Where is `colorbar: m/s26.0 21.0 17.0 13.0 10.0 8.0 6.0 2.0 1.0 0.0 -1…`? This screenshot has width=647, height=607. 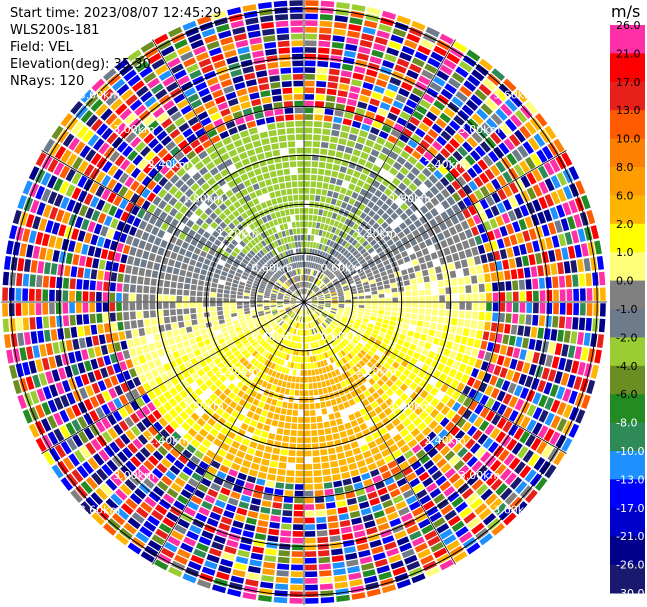 colorbar: m/s26.0 21.0 17.0 13.0 10.0 8.0 6.0 2.0 1.0 0.0 -1… is located at coordinates (627, 301).